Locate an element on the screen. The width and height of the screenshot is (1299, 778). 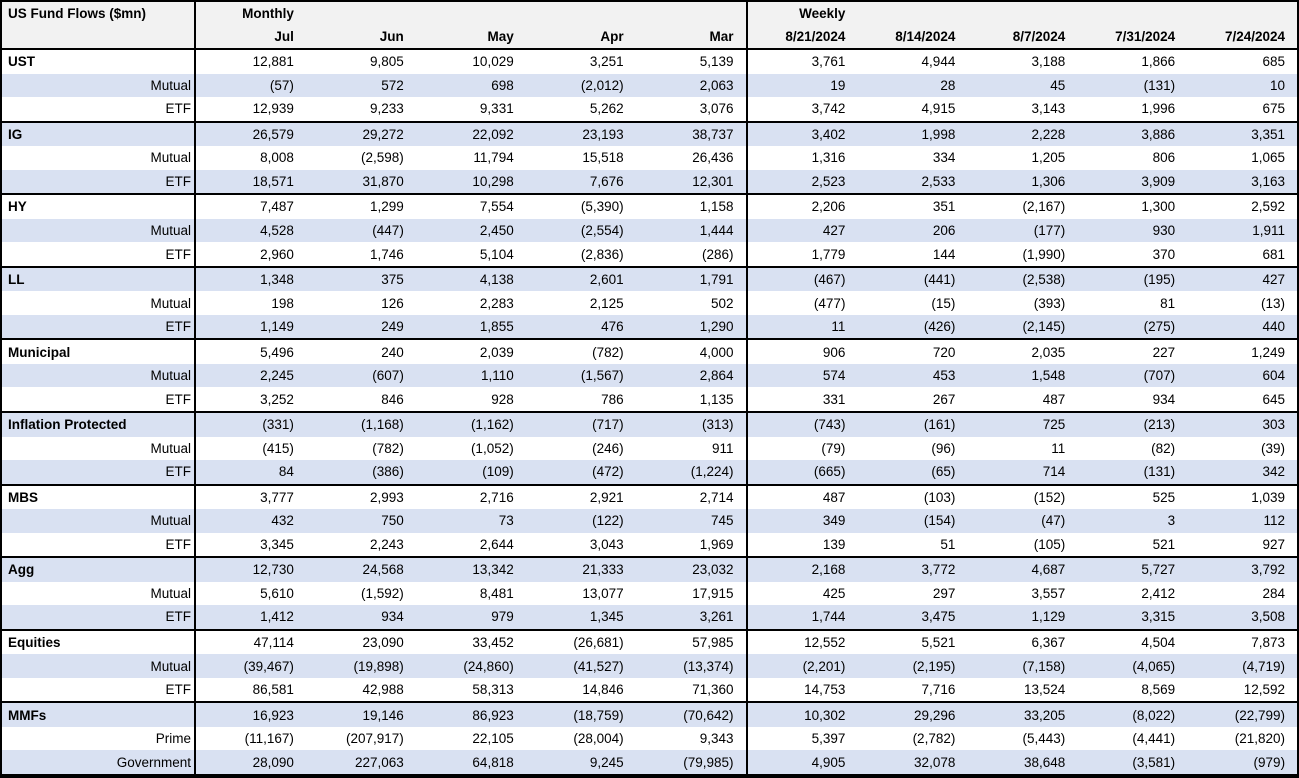
value-cell: (1,052) is located at coordinates (492, 448).